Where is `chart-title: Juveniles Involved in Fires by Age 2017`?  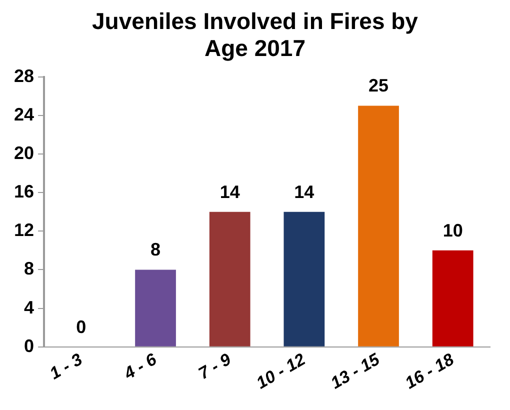 chart-title: Juveniles Involved in Fires by Age 2017 is located at coordinates (255, 35).